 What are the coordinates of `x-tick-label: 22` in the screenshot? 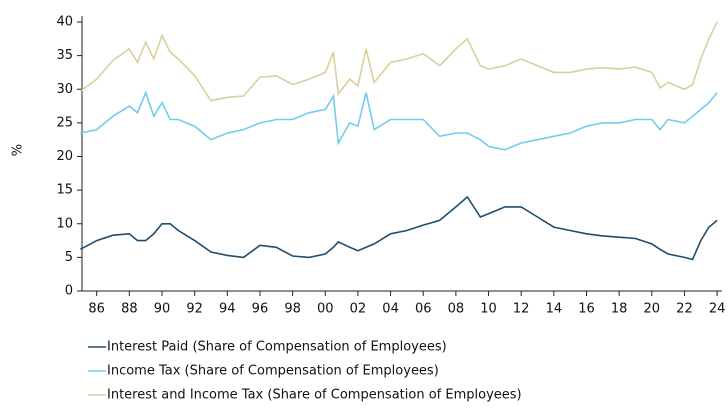 It's located at (684, 309).